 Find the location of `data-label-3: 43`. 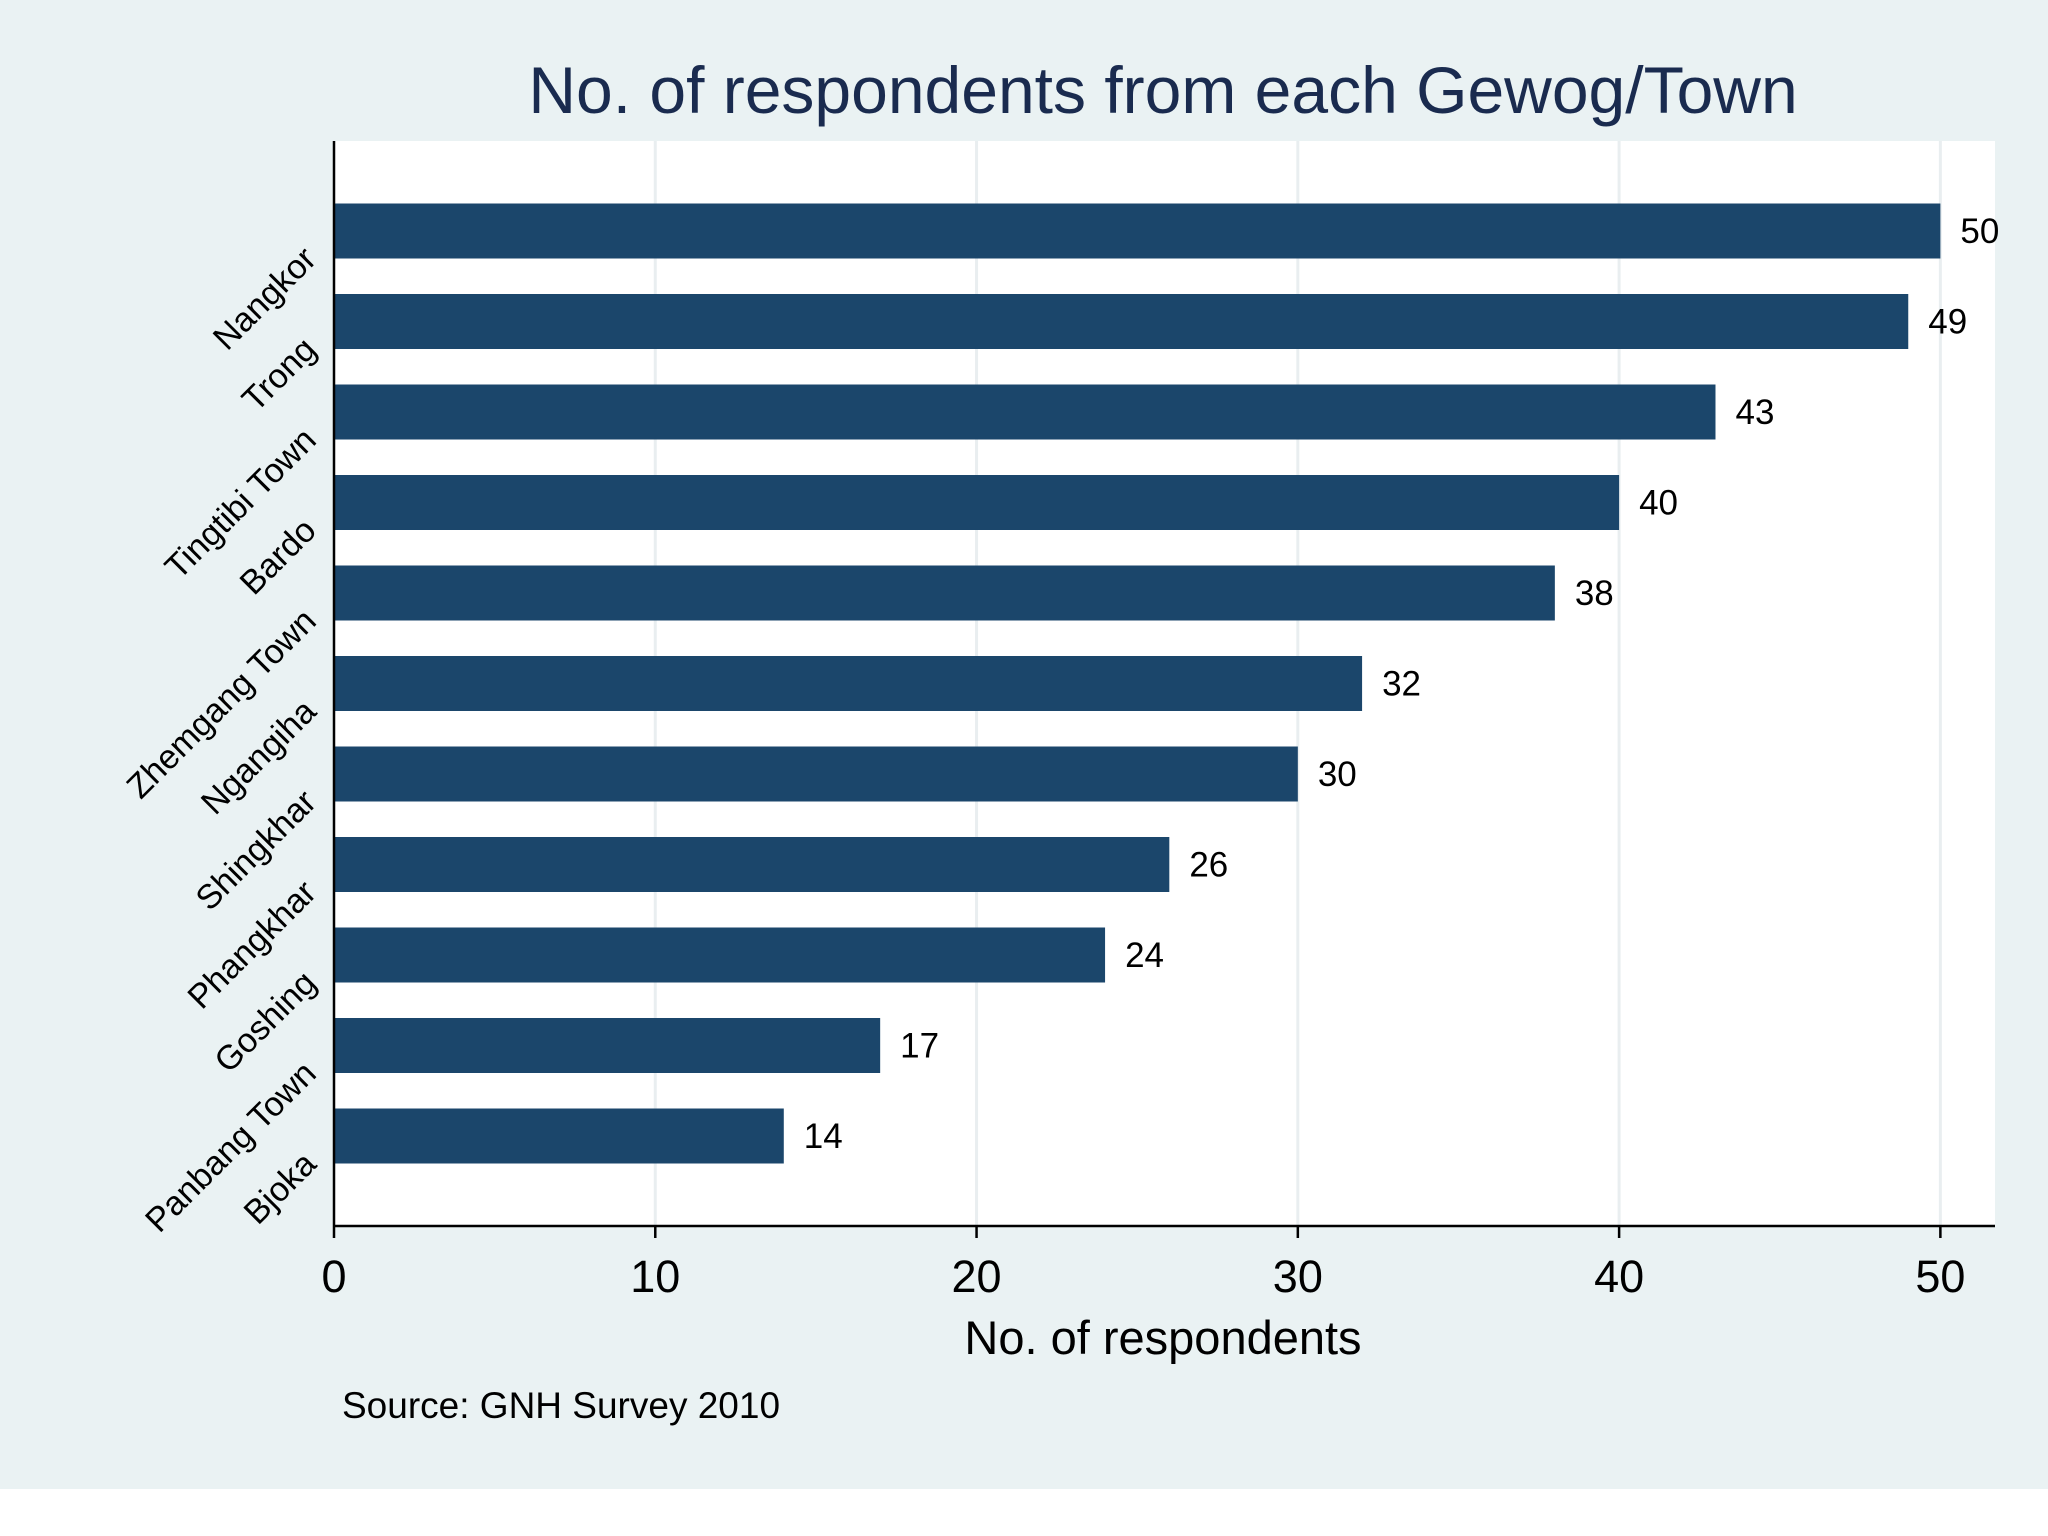

data-label-3: 43 is located at coordinates (1754, 412).